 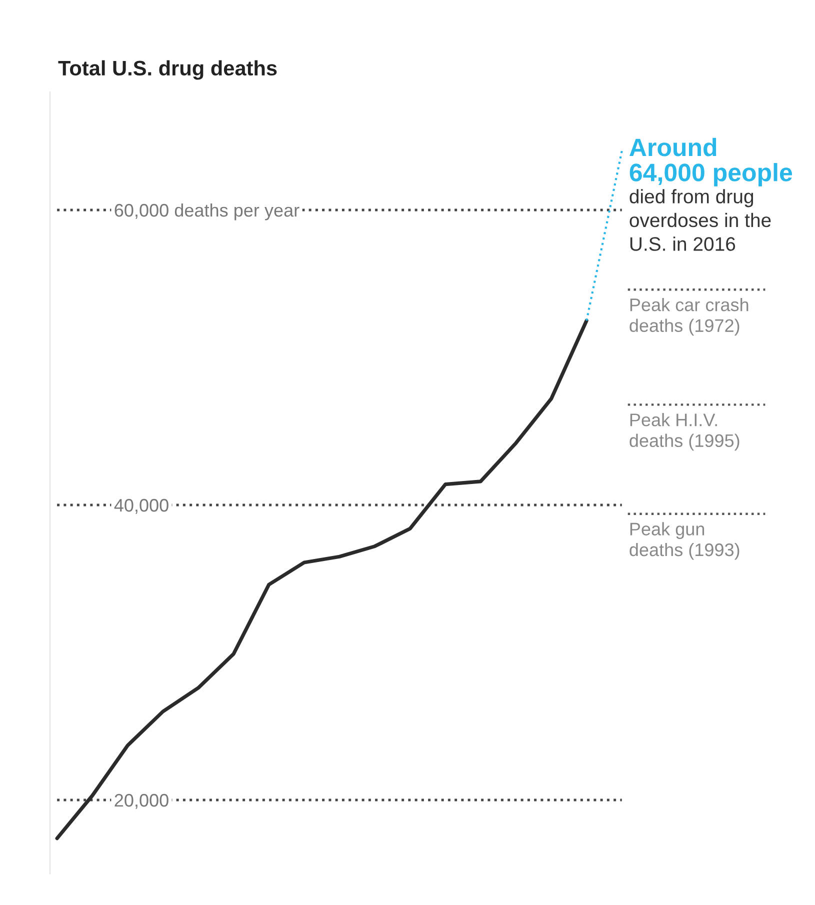 What do you see at coordinates (711, 162) in the screenshot?
I see `text: Around 64,000 people` at bounding box center [711, 162].